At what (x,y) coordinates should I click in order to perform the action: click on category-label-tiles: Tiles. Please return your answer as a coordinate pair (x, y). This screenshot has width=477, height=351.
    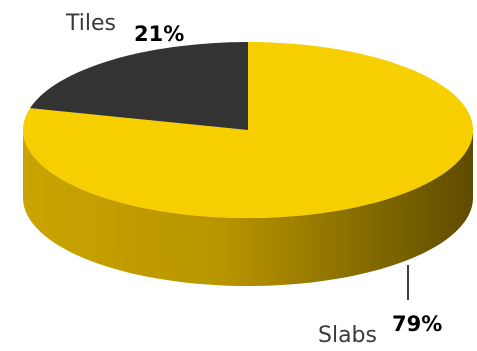
    Looking at the image, I should click on (90, 23).